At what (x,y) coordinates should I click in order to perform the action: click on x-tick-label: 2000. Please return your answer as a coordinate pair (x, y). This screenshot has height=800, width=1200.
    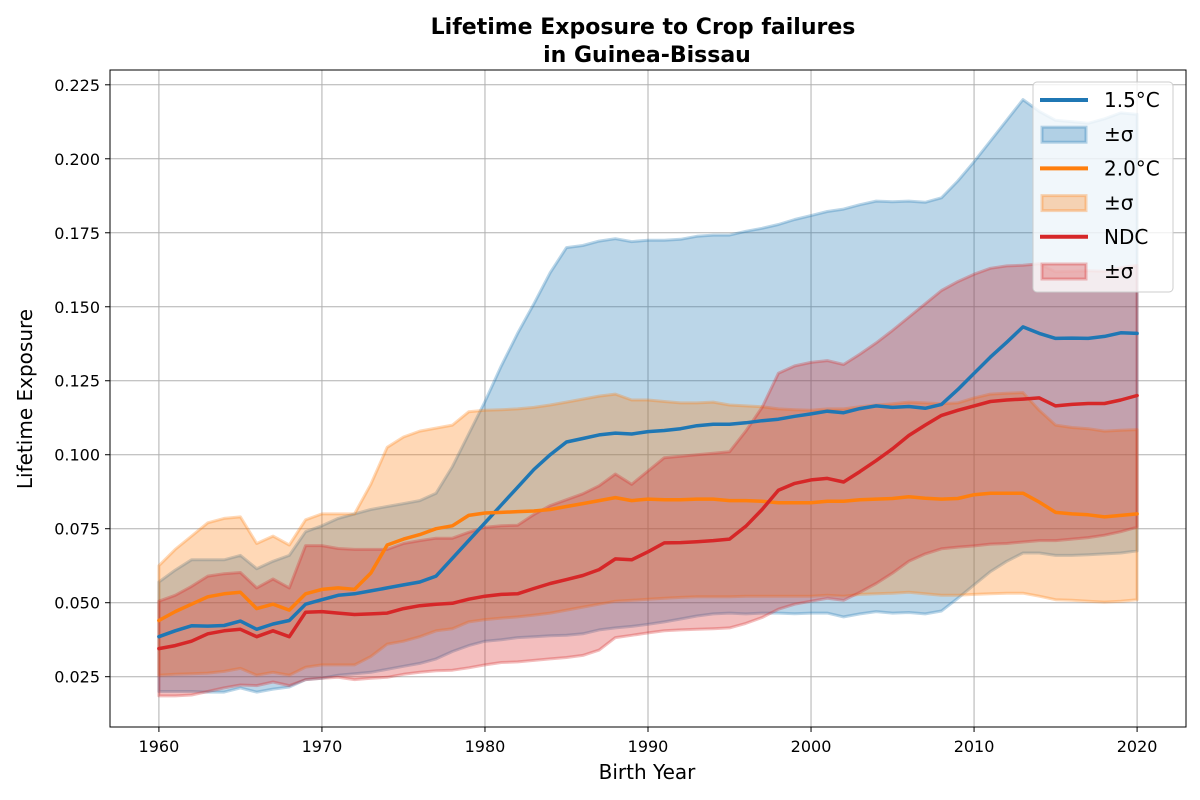
    Looking at the image, I should click on (811, 746).